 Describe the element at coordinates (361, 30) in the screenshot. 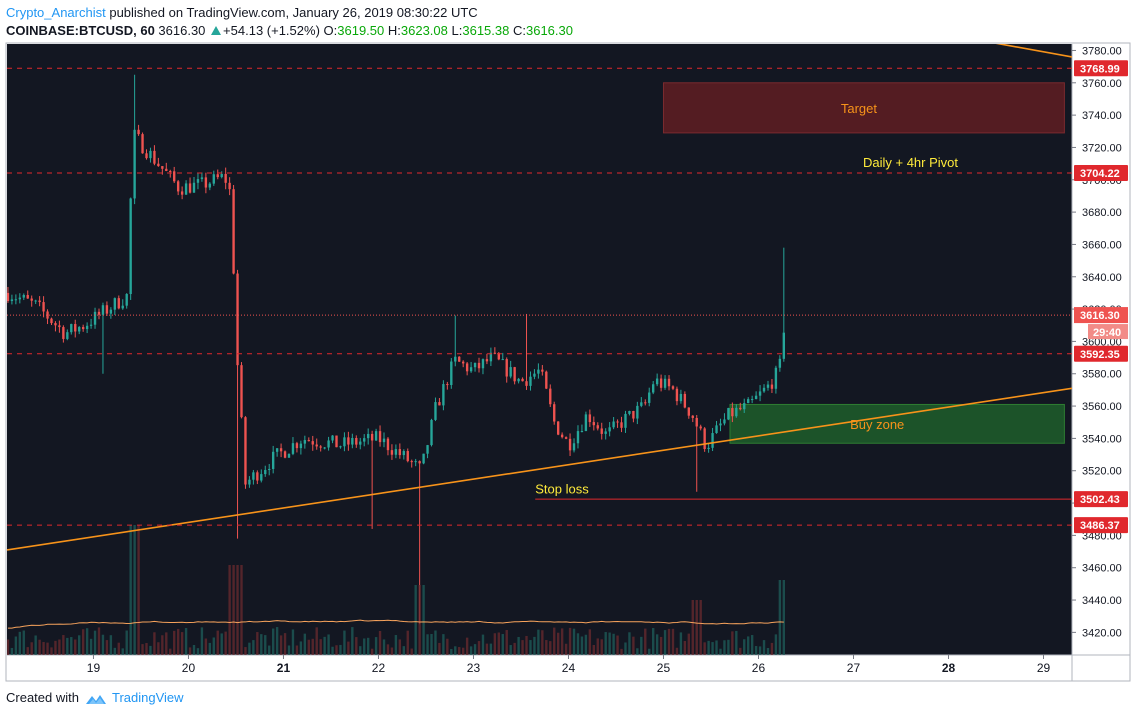

I see `open-value: 3619.50` at that location.